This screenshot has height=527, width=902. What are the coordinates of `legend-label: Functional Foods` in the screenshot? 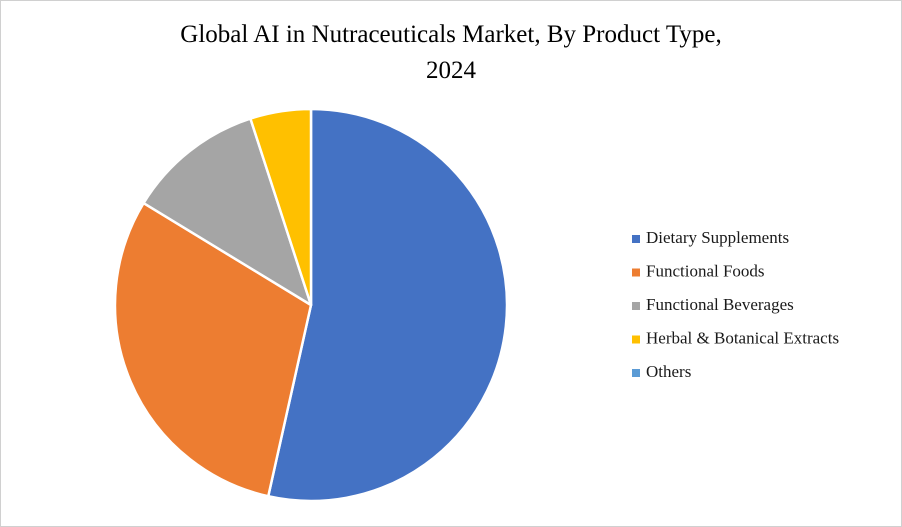 It's located at (705, 270).